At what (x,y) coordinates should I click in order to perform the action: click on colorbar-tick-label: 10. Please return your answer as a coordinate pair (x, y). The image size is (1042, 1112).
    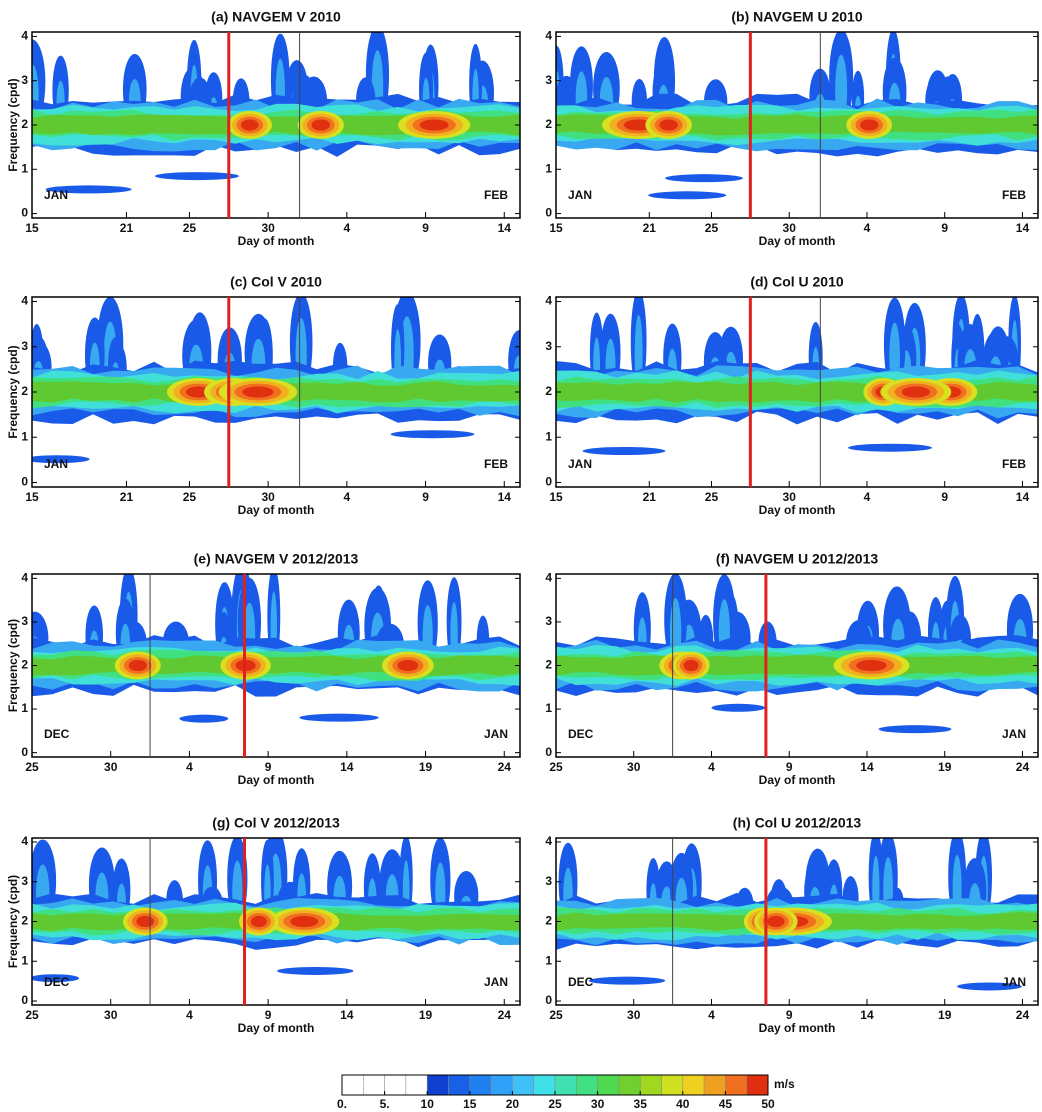
    Looking at the image, I should click on (428, 1104).